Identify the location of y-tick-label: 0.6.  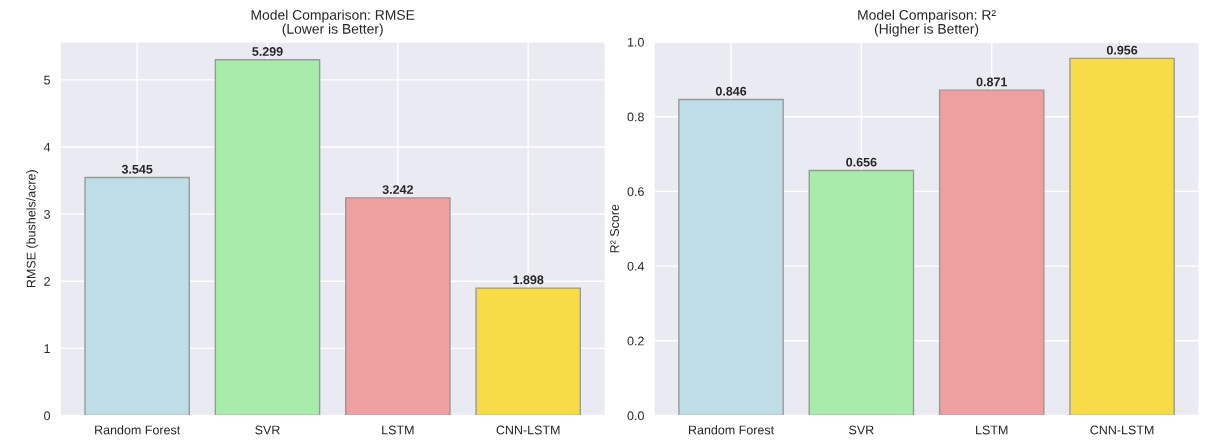
(635, 192).